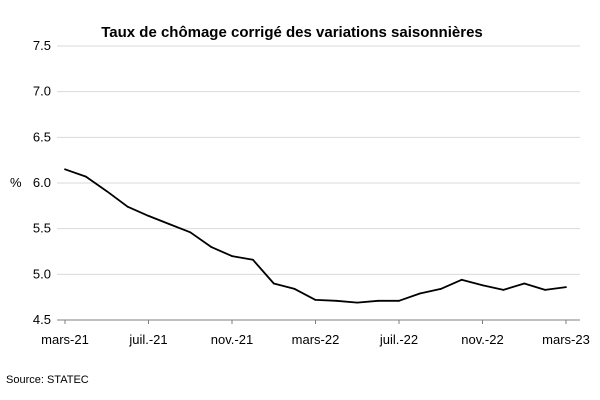  Describe the element at coordinates (16, 182) in the screenshot. I see `y-axis-label: %` at that location.